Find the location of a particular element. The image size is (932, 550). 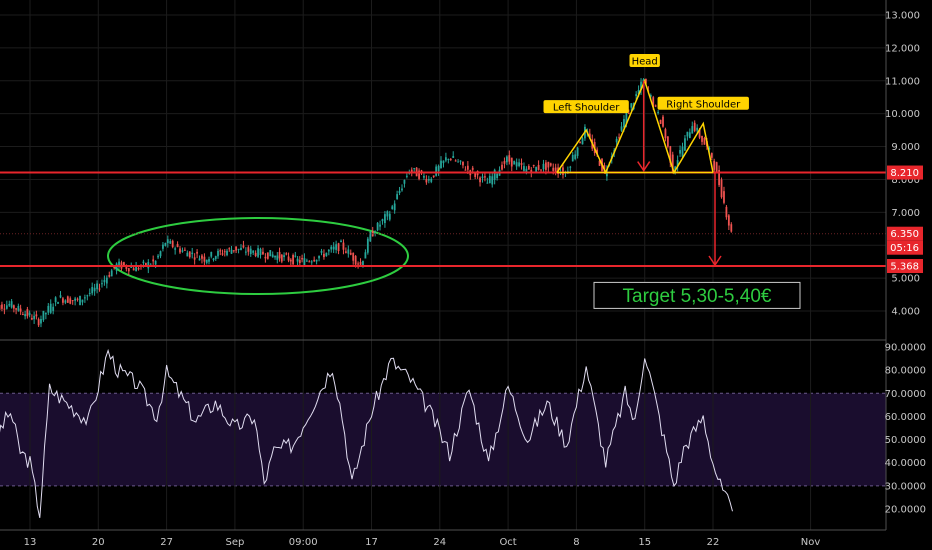

time-axis: 13 20 27 Sep 09:00 17 24 Oct 8 15 22 Nov is located at coordinates (422, 542).